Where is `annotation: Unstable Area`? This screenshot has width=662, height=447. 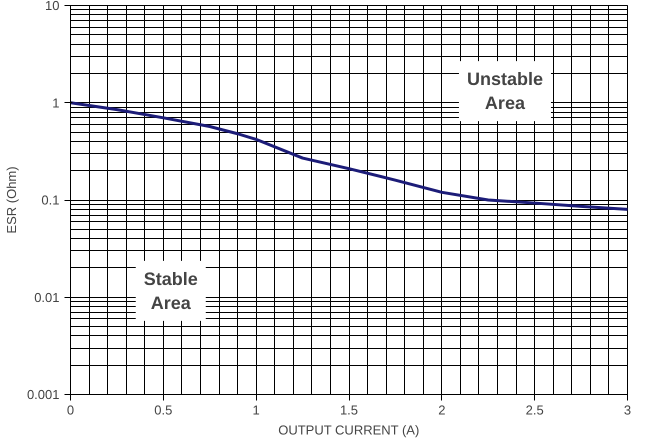 annotation: Unstable Area is located at coordinates (504, 91).